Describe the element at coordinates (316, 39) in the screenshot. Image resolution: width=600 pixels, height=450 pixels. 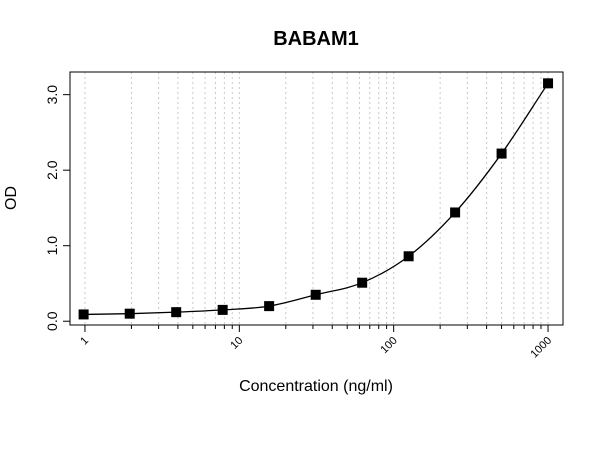
I see `chart-title: BABAM1` at that location.